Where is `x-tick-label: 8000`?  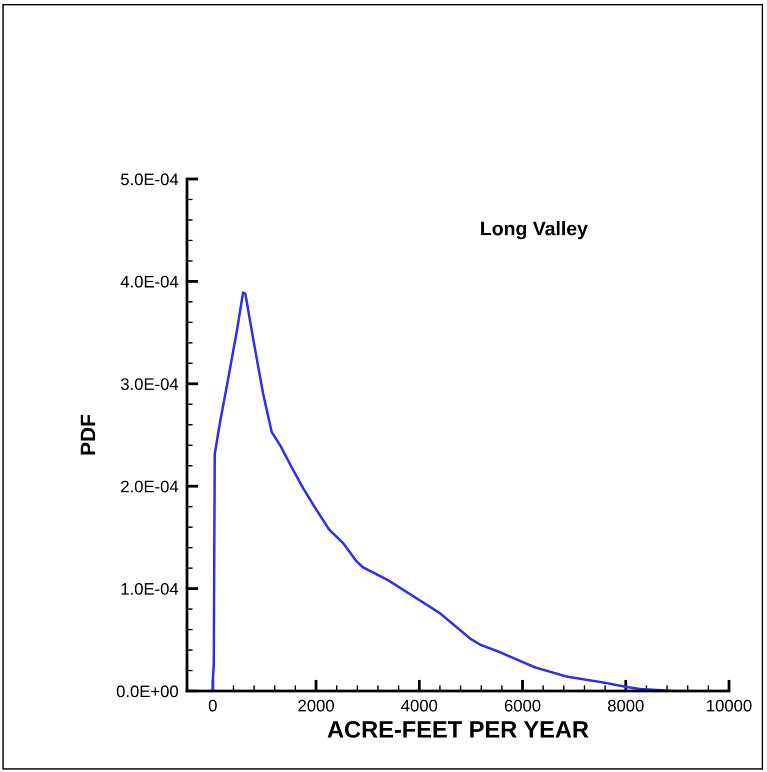
x-tick-label: 8000 is located at coordinates (626, 706).